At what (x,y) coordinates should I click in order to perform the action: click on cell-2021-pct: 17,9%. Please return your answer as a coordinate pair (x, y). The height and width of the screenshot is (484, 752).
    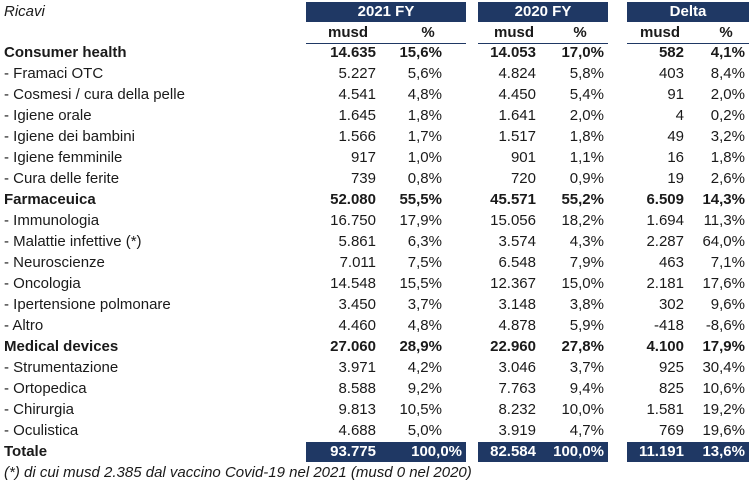
    Looking at the image, I should click on (420, 220).